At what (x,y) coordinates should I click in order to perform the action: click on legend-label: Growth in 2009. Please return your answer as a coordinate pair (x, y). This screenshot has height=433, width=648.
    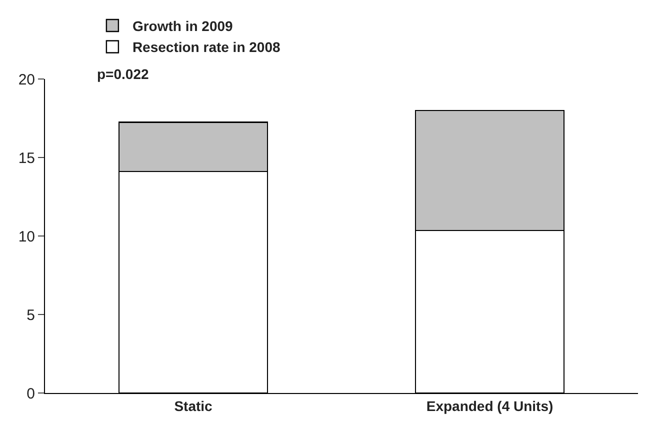
    Looking at the image, I should click on (183, 26).